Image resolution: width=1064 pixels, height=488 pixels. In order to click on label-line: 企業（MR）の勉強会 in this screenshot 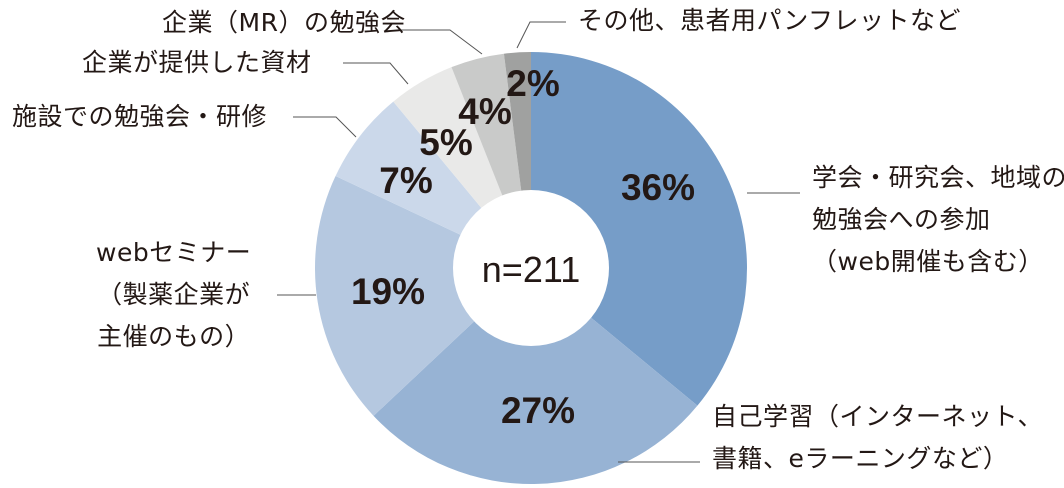, I will do `click(284, 22)`.